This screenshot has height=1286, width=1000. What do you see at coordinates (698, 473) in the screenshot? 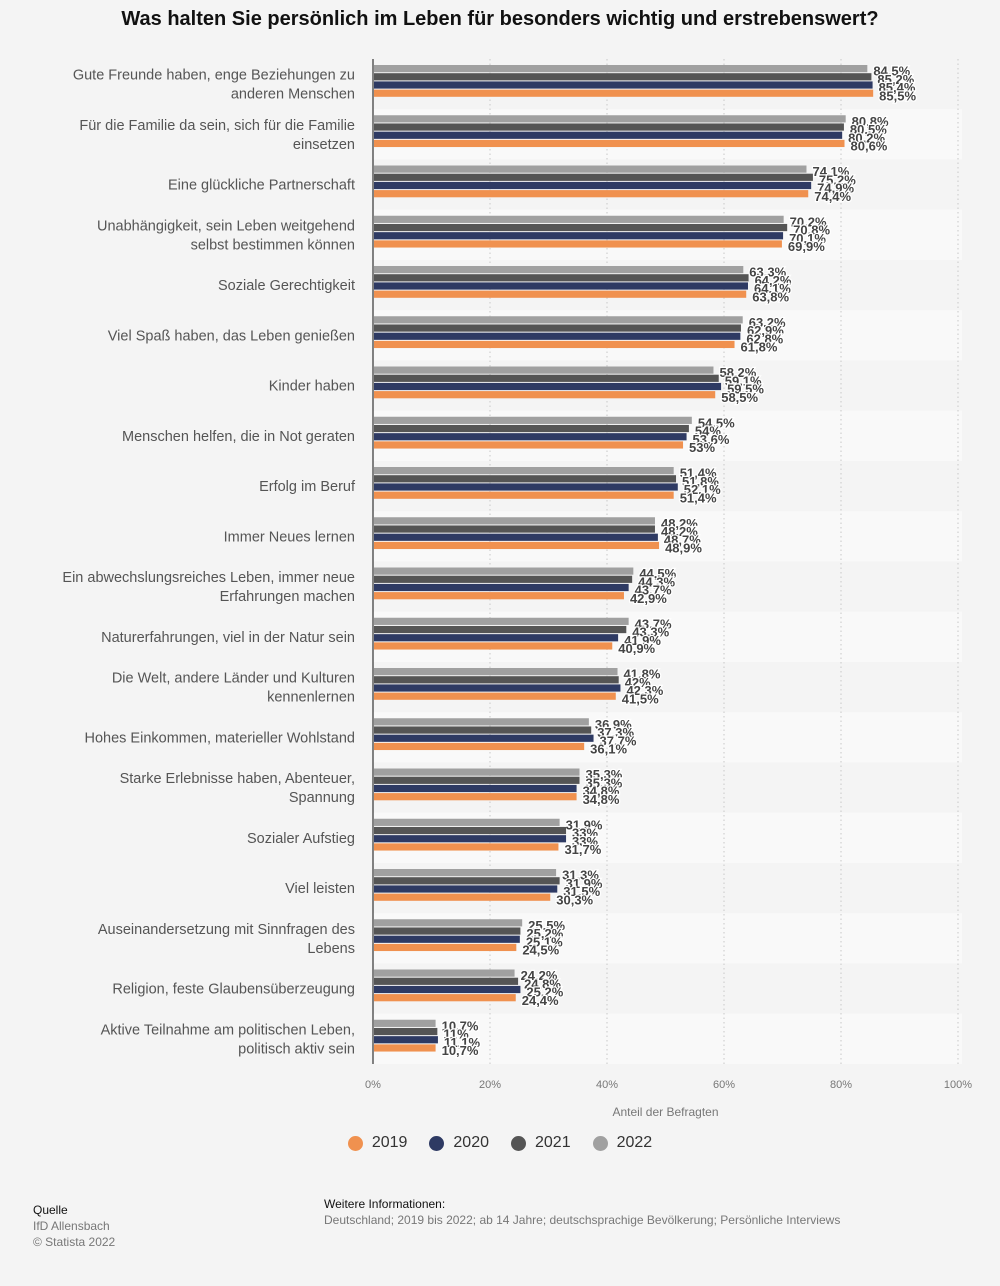
I see `data-label: 51,4%` at bounding box center [698, 473].